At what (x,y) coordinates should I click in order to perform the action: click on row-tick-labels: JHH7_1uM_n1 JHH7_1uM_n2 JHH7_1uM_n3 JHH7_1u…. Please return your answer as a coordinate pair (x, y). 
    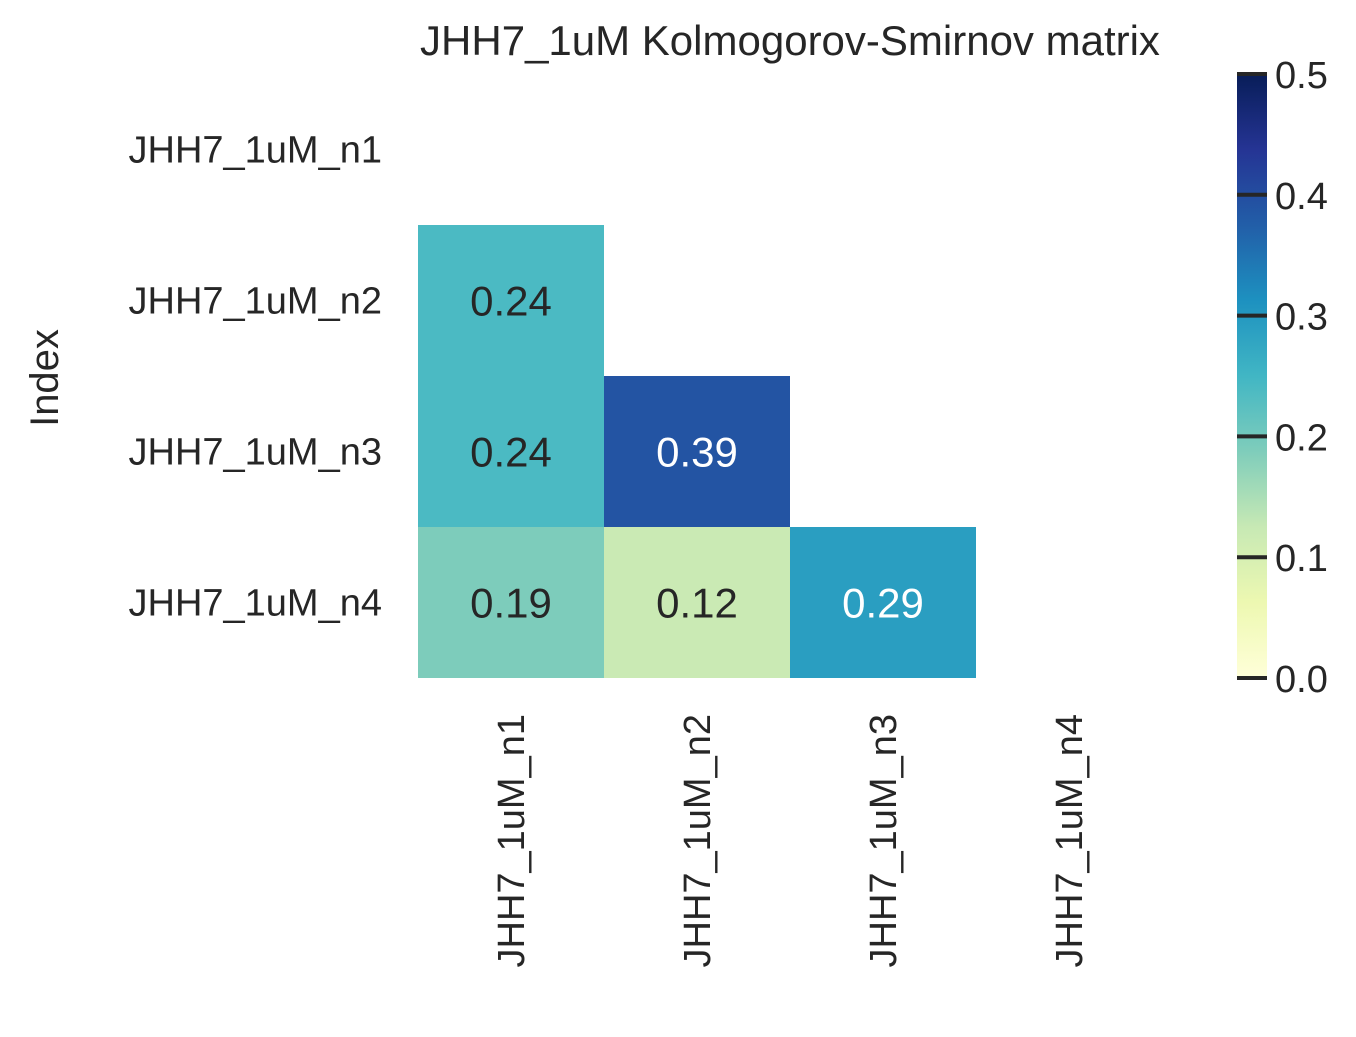
    Looking at the image, I should click on (255, 377).